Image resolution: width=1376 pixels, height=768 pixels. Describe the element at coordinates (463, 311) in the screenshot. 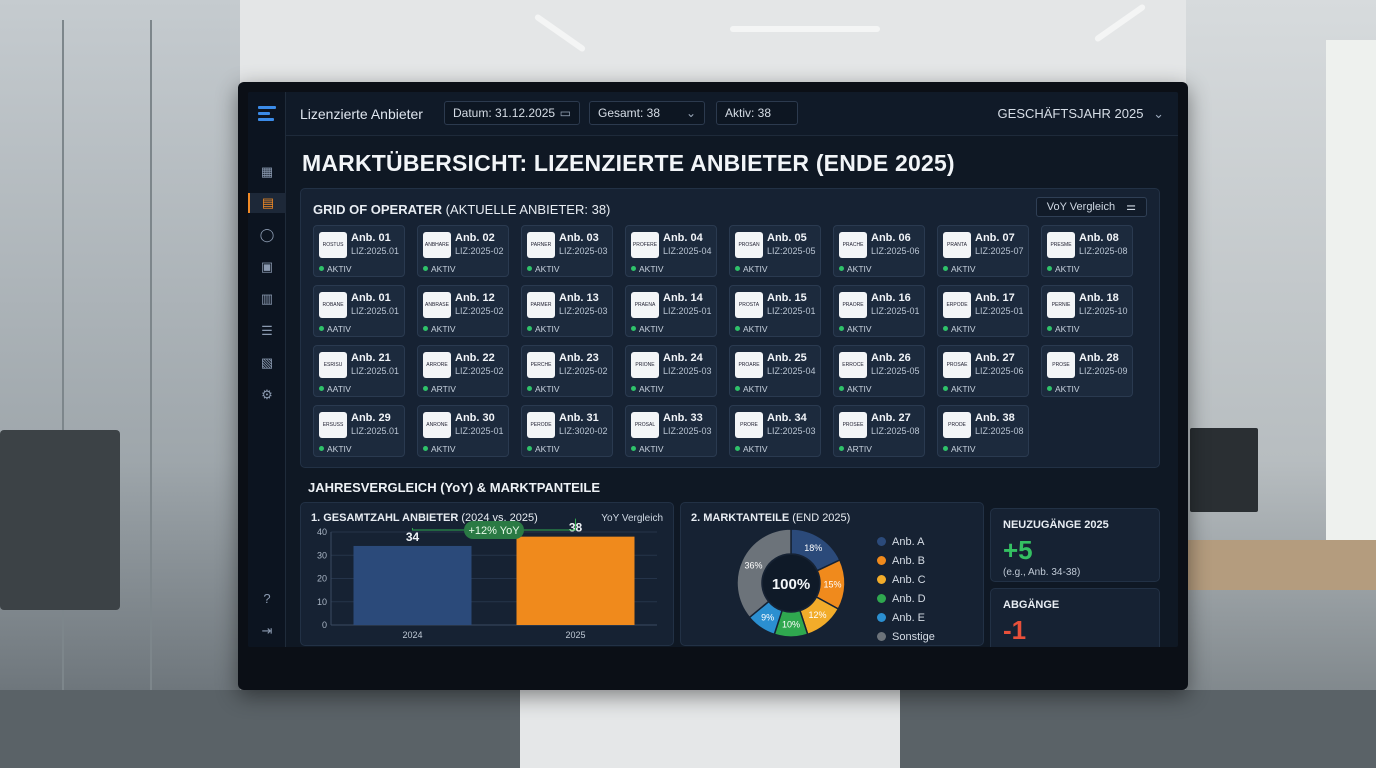

I see `operator-tile: ANBRASE Anb. 12 LIZ:2025-02 AKTIV` at that location.